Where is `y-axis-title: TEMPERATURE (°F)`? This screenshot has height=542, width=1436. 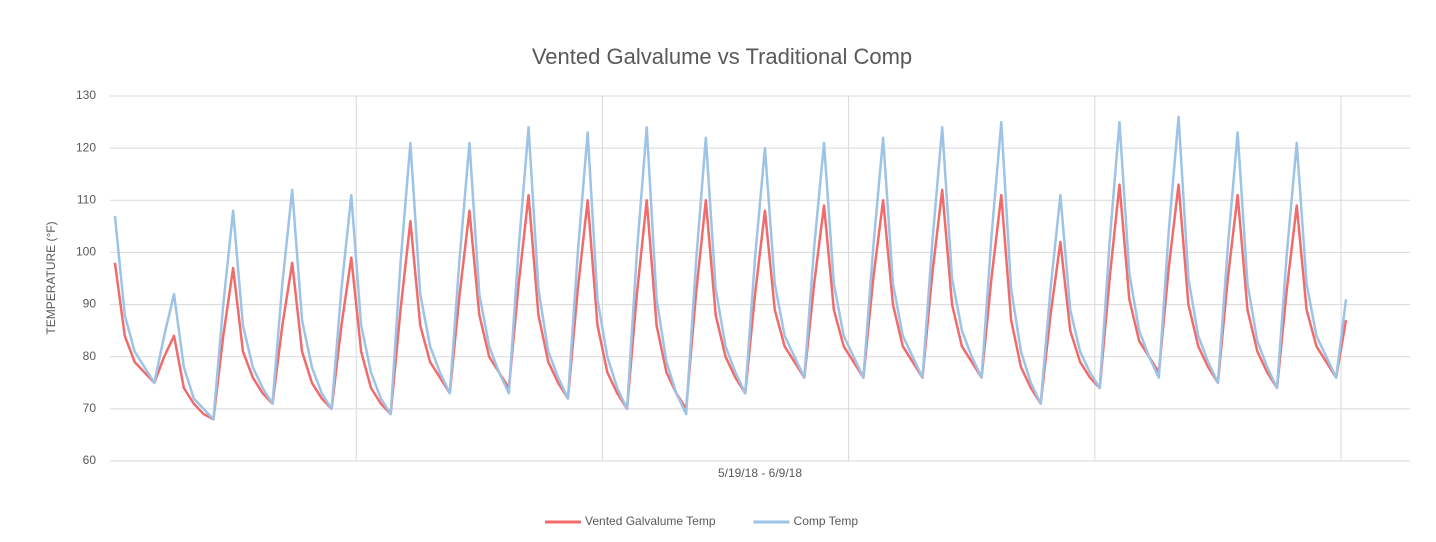
y-axis-title: TEMPERATURE (°F) is located at coordinates (51, 277).